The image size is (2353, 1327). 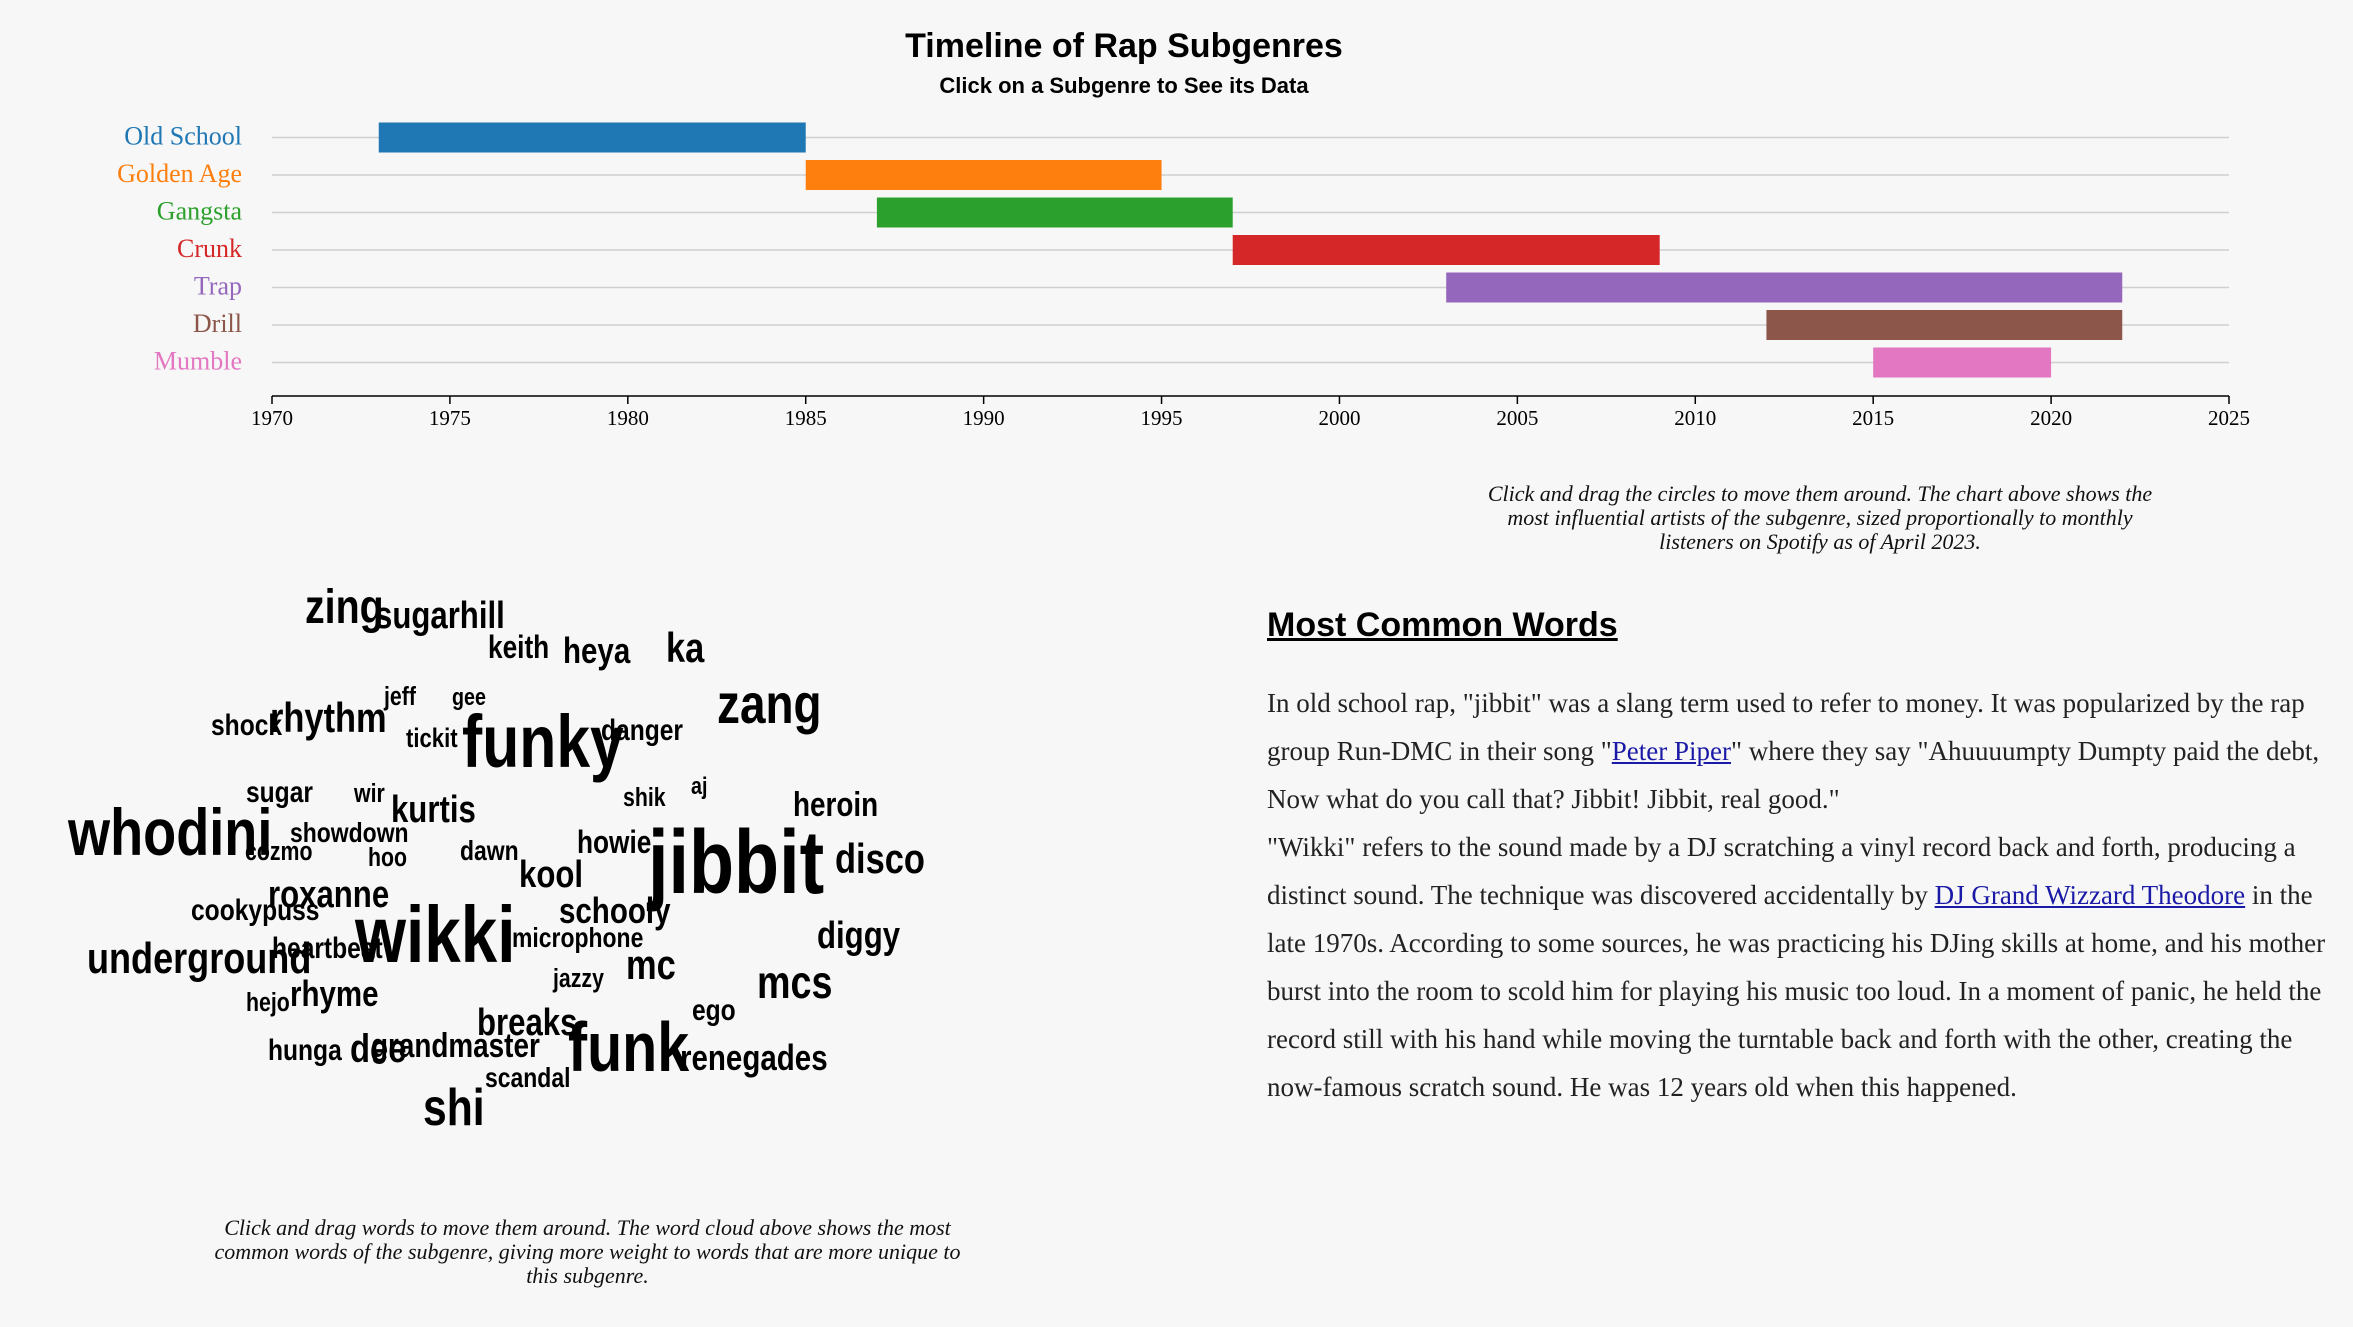 I want to click on word-mc: mc, so click(x=651, y=965).